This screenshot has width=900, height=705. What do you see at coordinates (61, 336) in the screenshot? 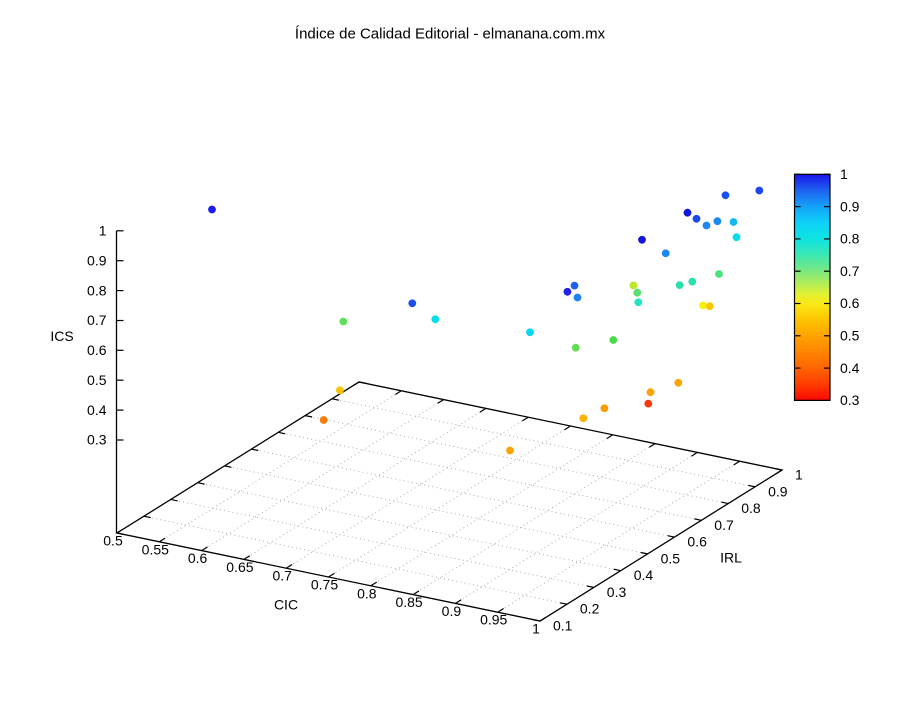
I see `svg-text: ICS` at bounding box center [61, 336].